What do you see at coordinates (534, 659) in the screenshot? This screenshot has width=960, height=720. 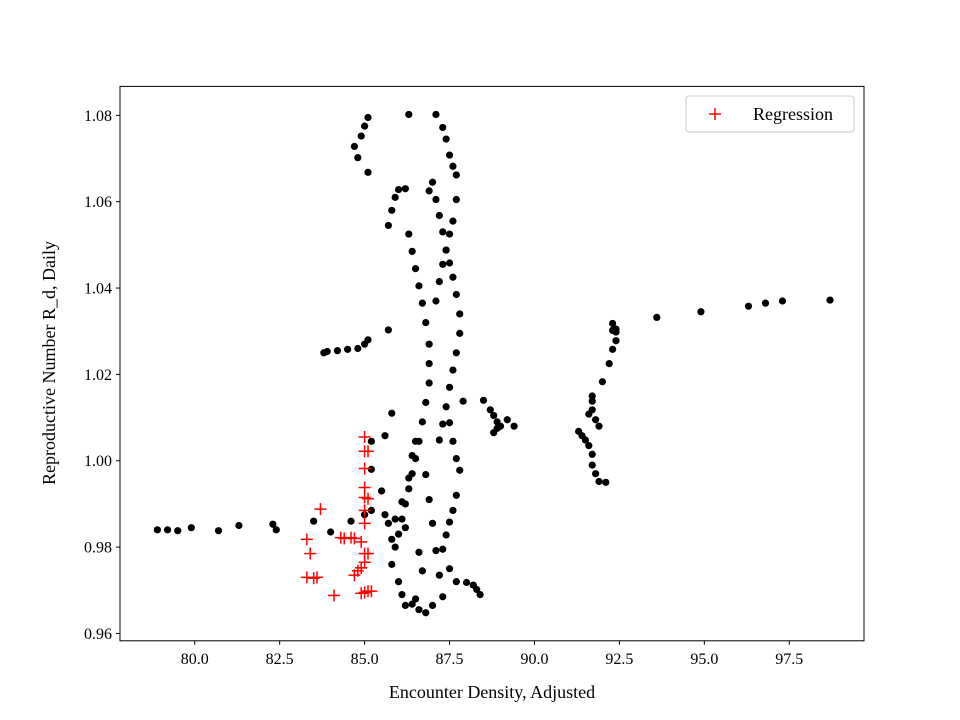 I see `x-tick-label: 90.0` at bounding box center [534, 659].